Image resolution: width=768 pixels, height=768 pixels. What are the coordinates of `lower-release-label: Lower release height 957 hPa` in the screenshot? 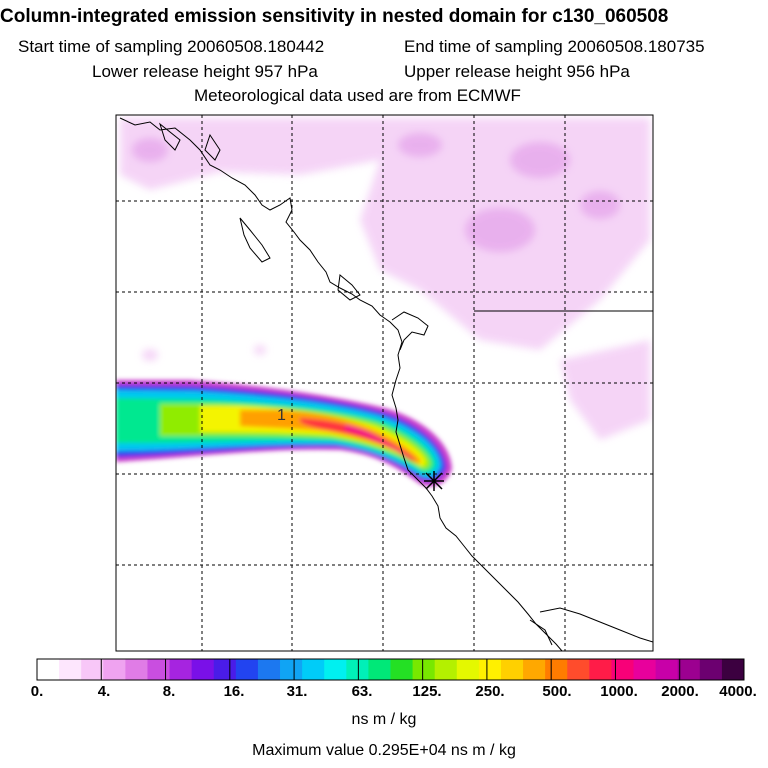 It's located at (205, 71).